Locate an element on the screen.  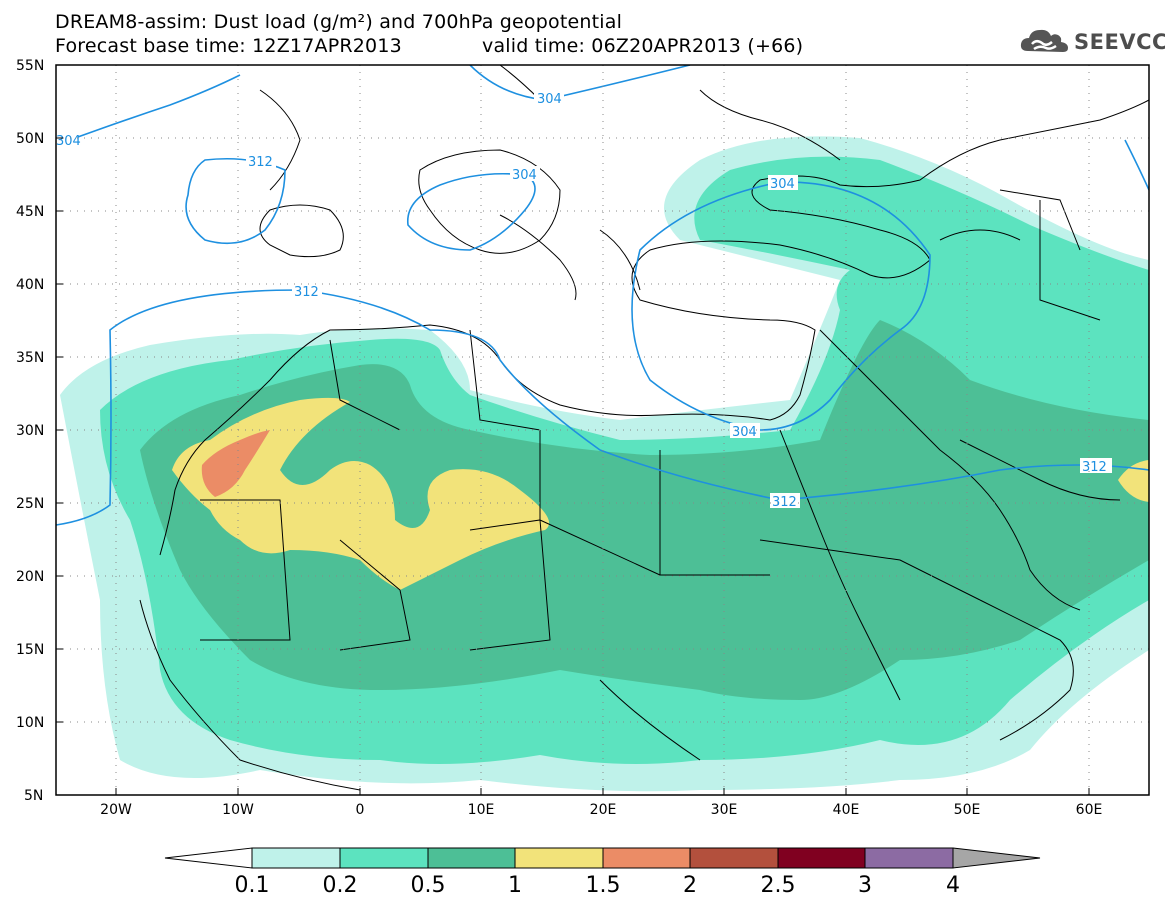
lat-label: 55N is located at coordinates (30, 66).